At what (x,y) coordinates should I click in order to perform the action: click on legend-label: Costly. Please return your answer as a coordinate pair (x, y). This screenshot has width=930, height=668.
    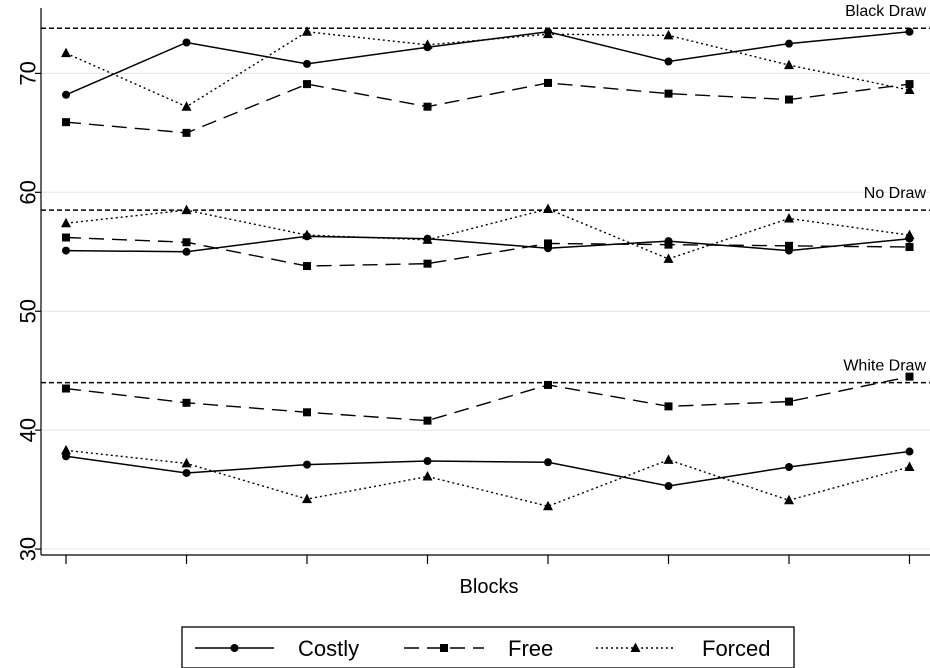
    Looking at the image, I should click on (328, 648).